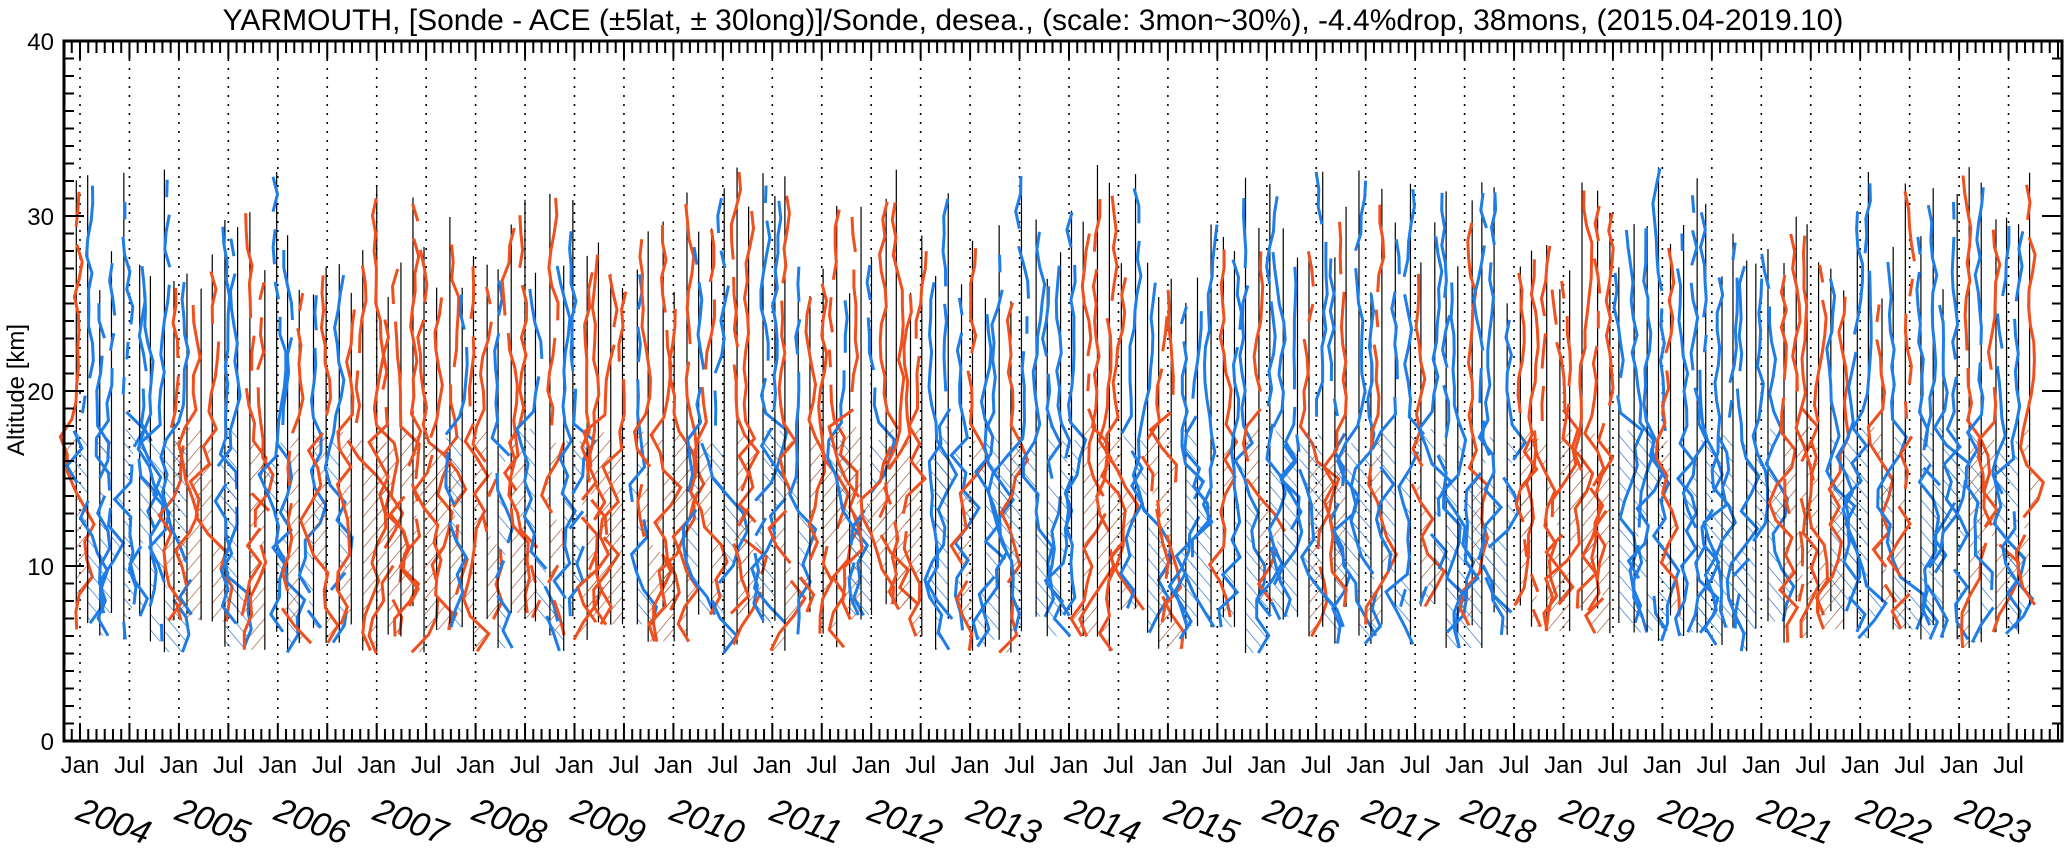 Image resolution: width=2067 pixels, height=866 pixels. I want to click on x-year-label: 2010, so click(706, 822).